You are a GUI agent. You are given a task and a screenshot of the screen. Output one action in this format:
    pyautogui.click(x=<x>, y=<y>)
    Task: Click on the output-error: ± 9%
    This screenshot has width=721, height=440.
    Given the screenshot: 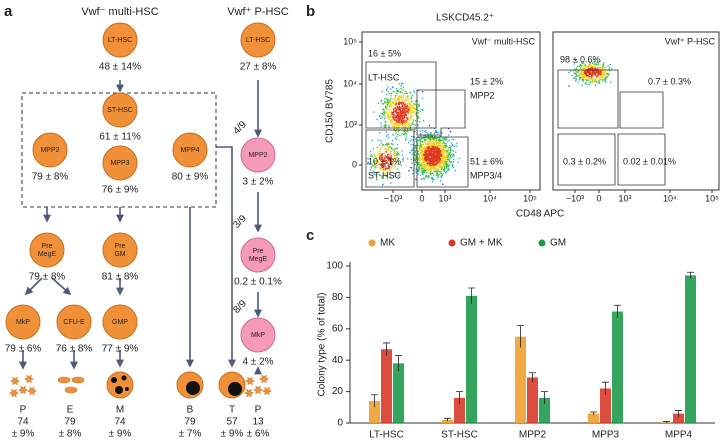 What is the action you would take?
    pyautogui.click(x=232, y=434)
    